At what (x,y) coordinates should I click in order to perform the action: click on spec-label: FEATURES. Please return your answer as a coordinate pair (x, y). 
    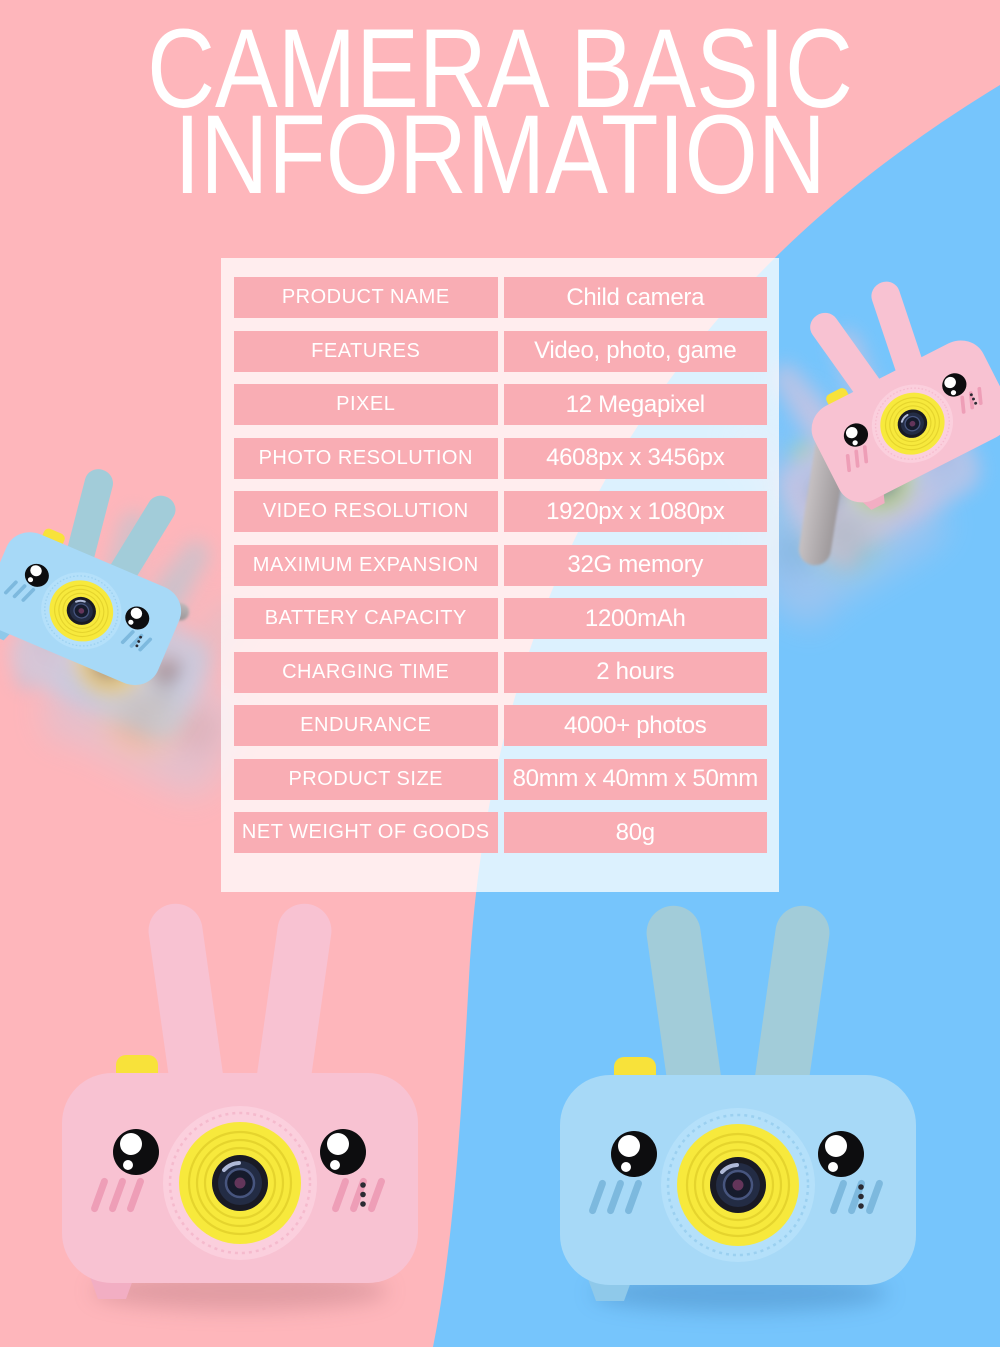
    Looking at the image, I should click on (366, 351).